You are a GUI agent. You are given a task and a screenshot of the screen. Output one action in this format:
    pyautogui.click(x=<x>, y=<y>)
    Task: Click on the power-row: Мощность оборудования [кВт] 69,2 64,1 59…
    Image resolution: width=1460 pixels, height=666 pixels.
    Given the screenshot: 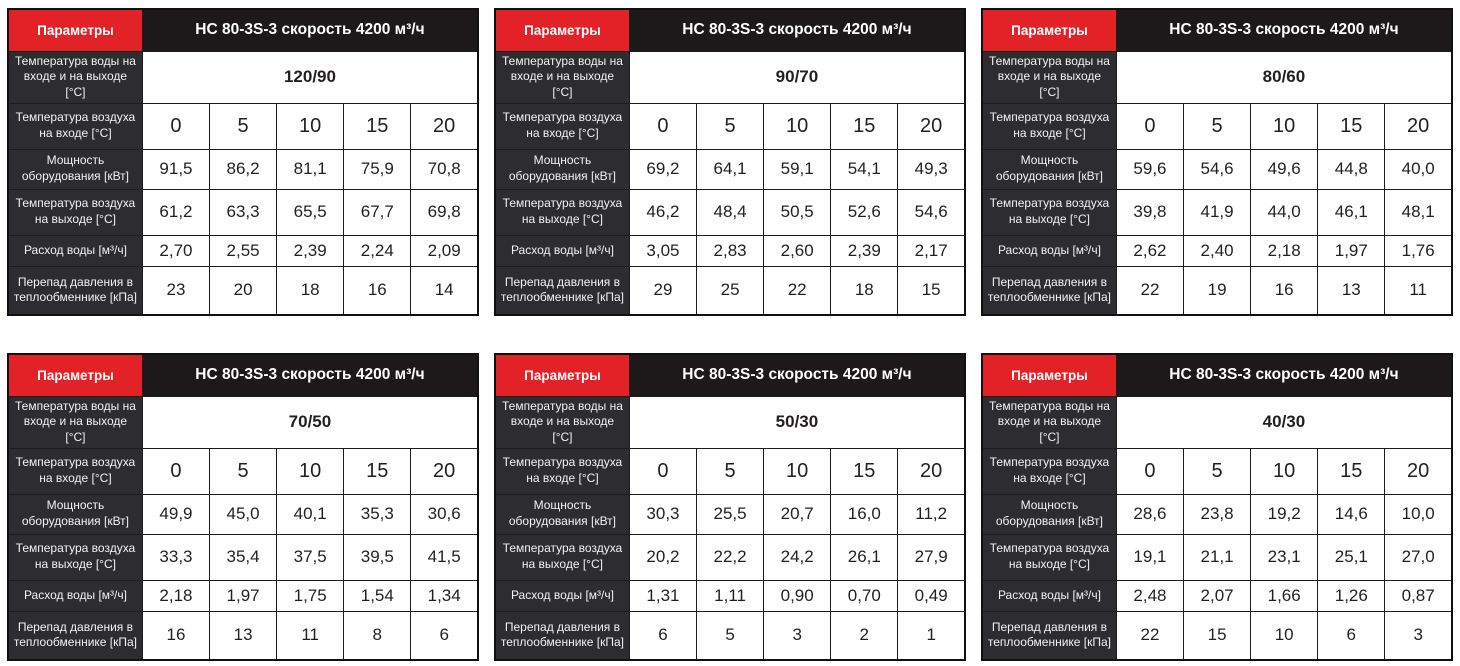 What is the action you would take?
    pyautogui.click(x=730, y=169)
    